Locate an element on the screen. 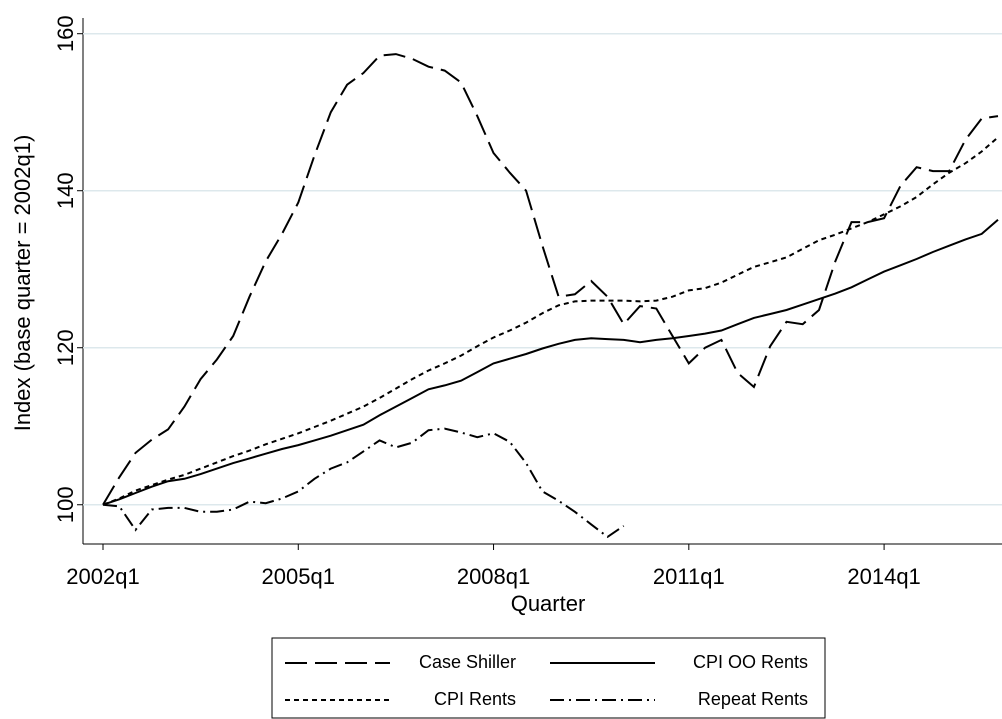 This screenshot has width=1002, height=719. y-axis-label: Index (base quarter = 2002q1) is located at coordinates (22, 283).